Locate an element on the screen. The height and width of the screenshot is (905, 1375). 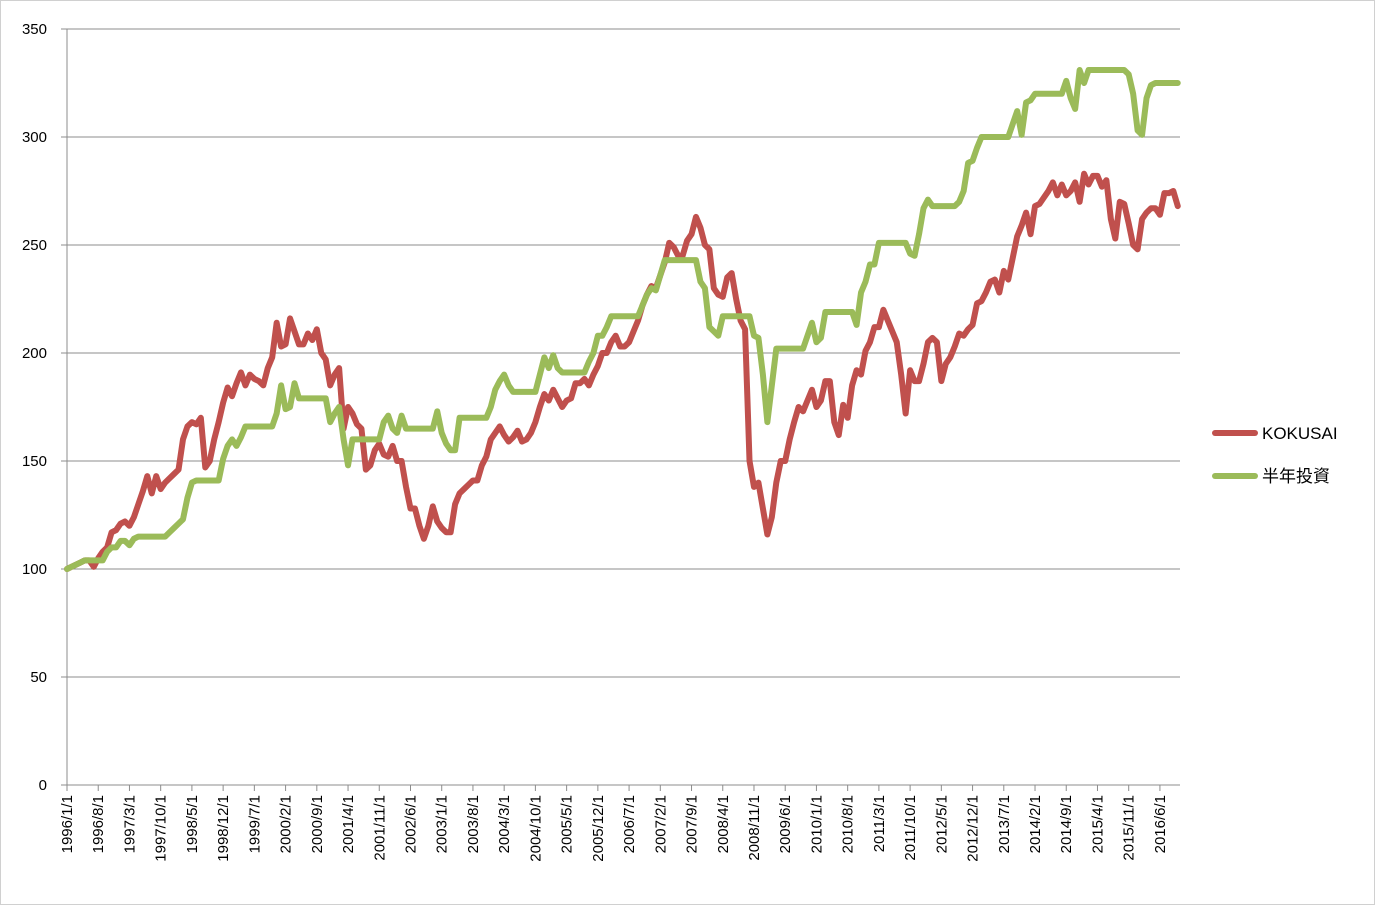
x-tick-label: 2003/1/1 is located at coordinates (442, 824).